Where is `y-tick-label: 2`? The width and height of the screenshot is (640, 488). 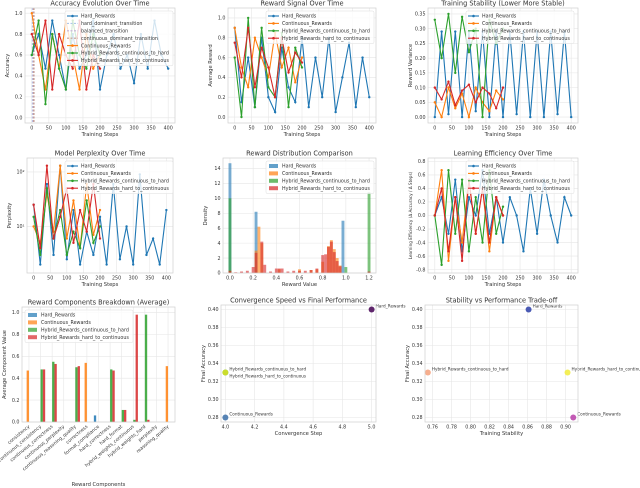 y-tick-label: 2 is located at coordinates (218, 259).